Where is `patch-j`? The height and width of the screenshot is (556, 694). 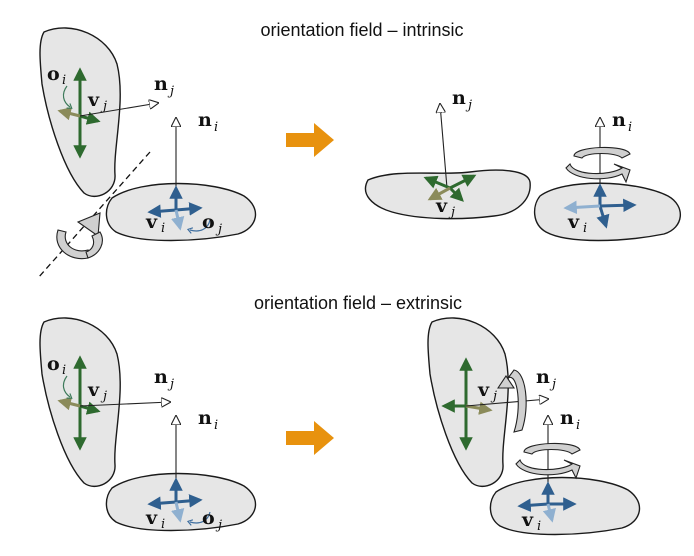
patch-j is located at coordinates (468, 402).